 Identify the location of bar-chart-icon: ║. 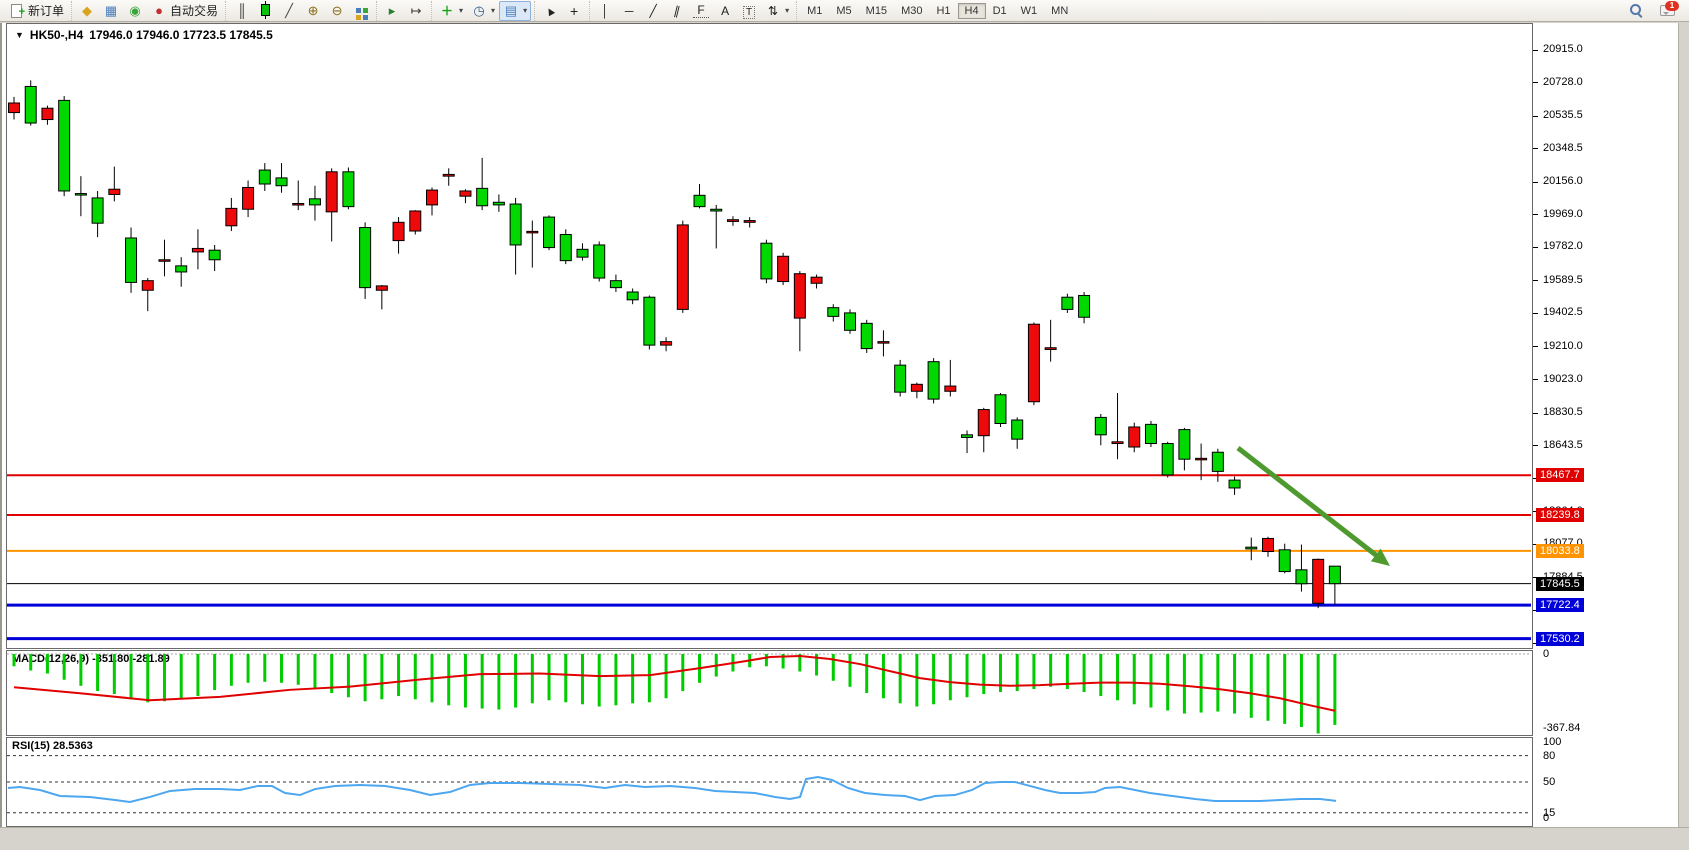
(241, 10).